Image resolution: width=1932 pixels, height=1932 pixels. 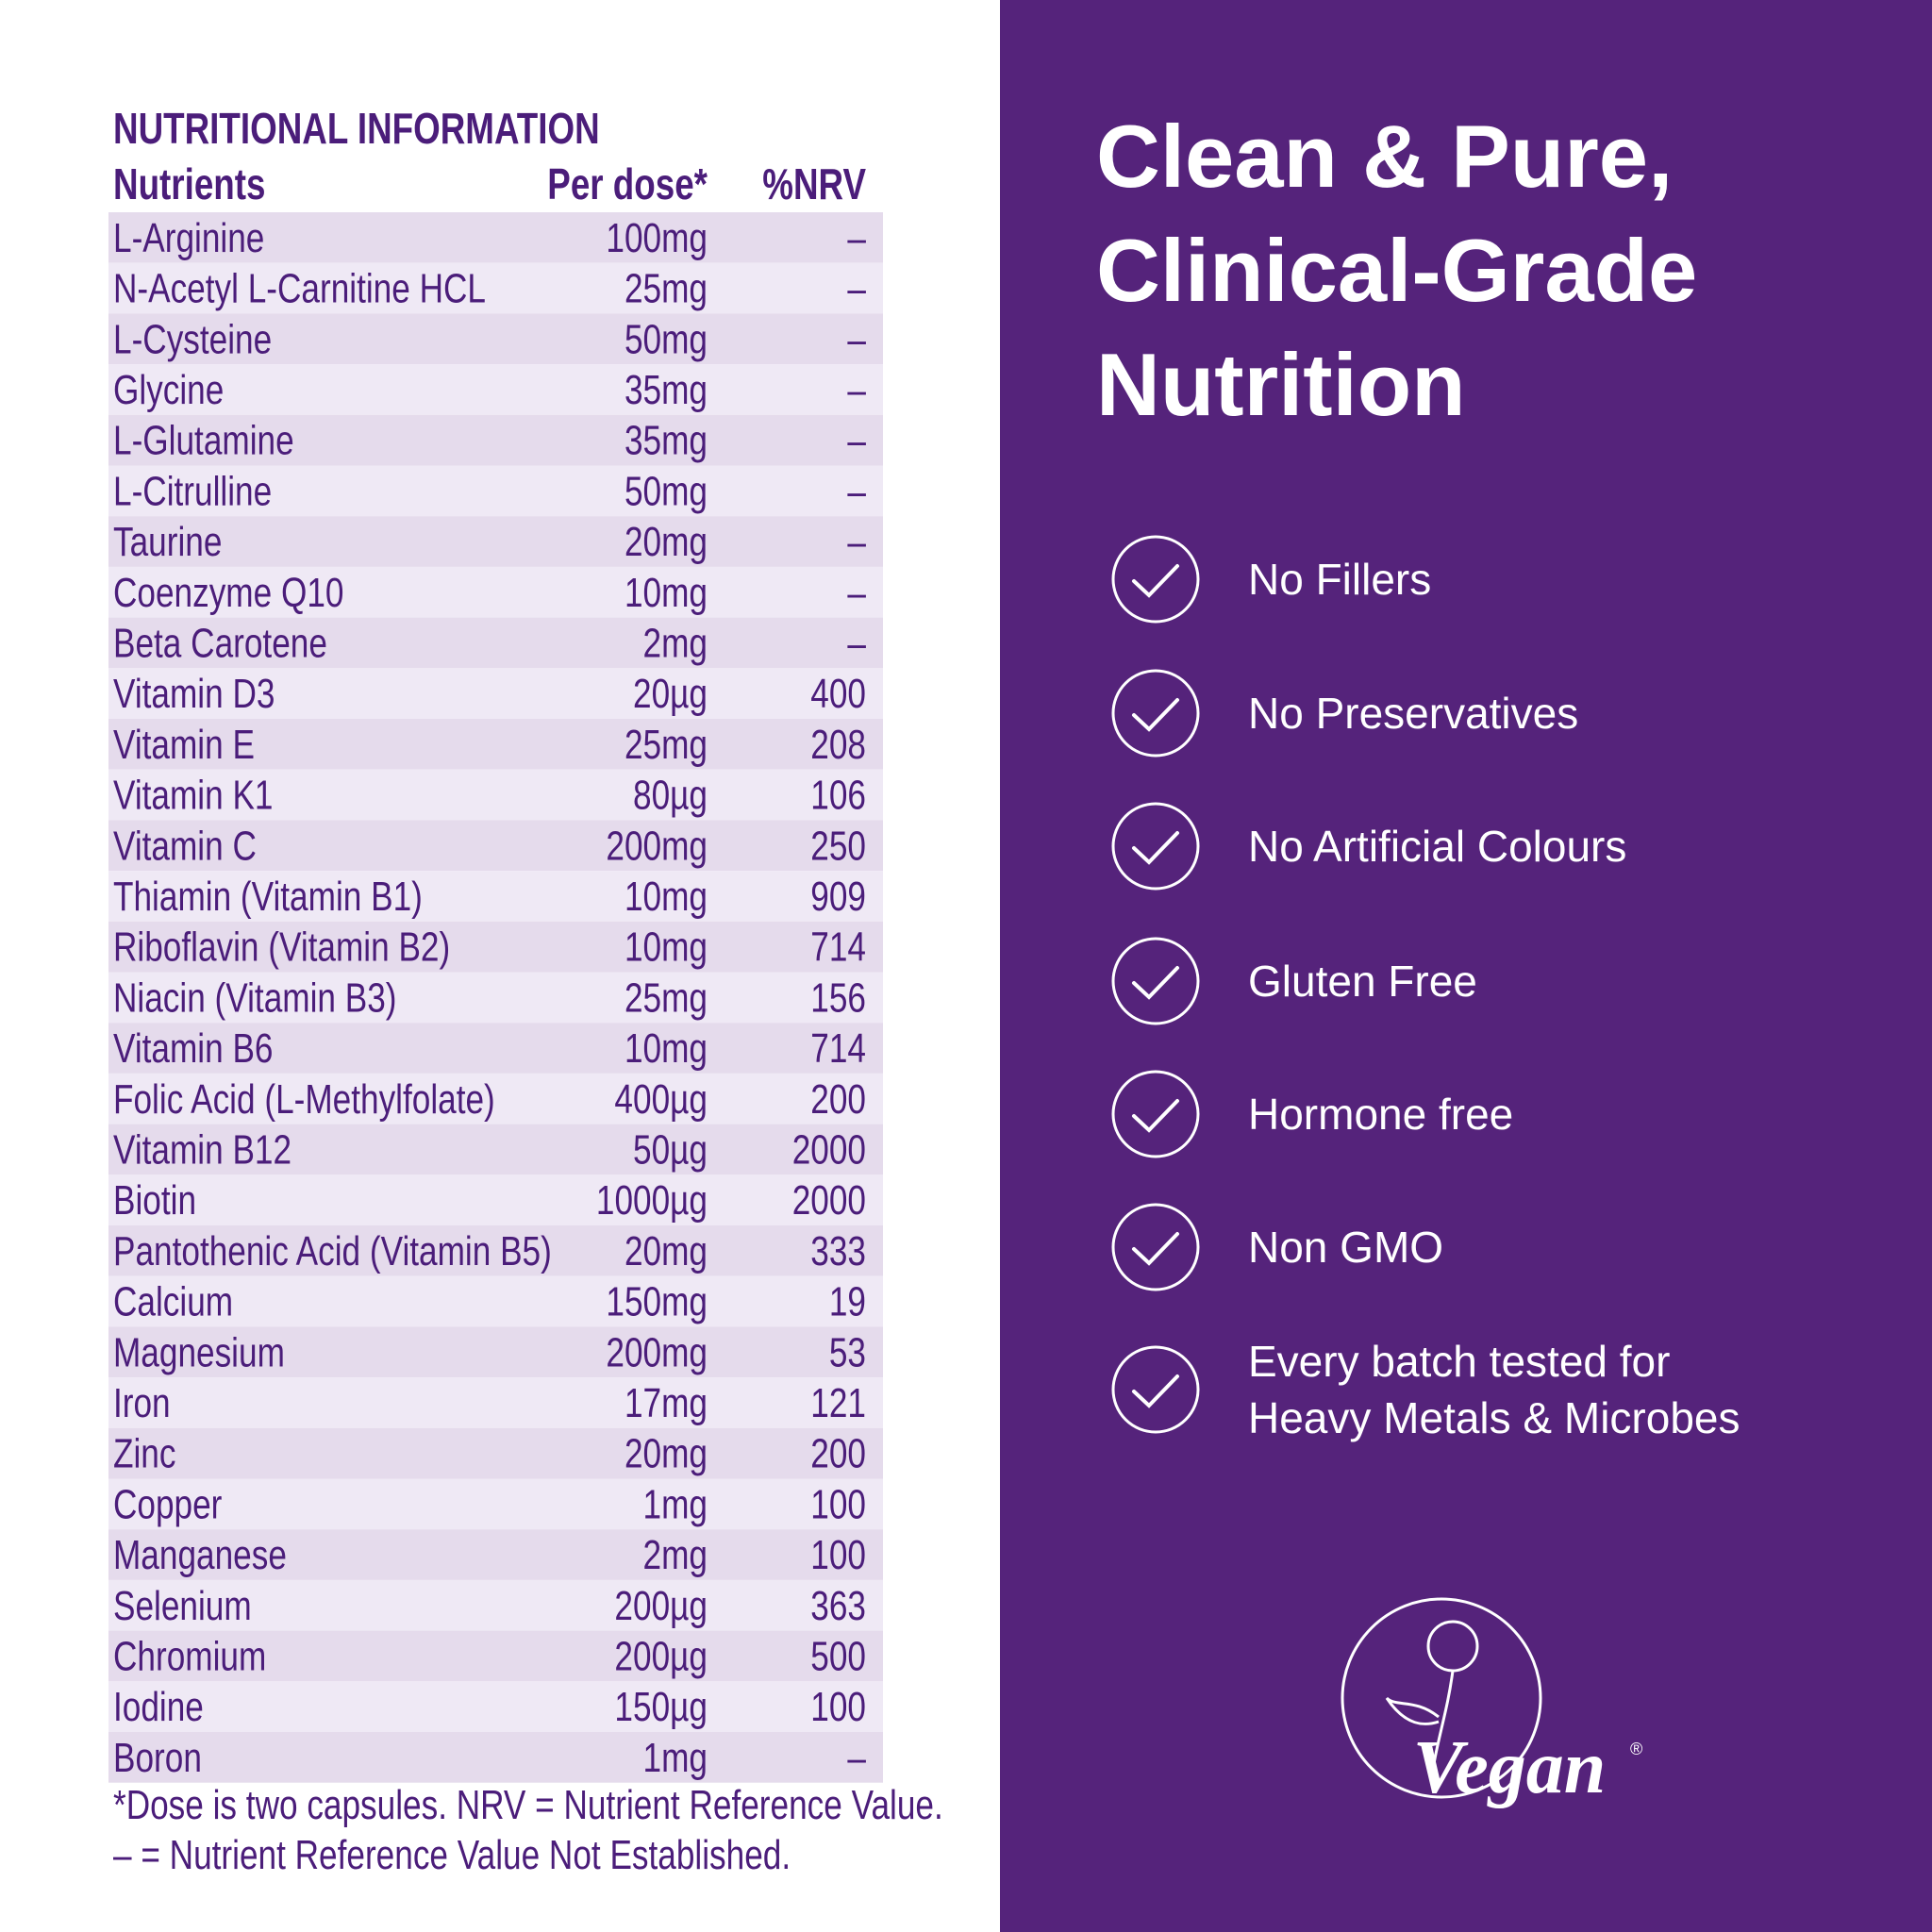 What do you see at coordinates (1385, 156) in the screenshot?
I see `heading-line: Clean & Pure,` at bounding box center [1385, 156].